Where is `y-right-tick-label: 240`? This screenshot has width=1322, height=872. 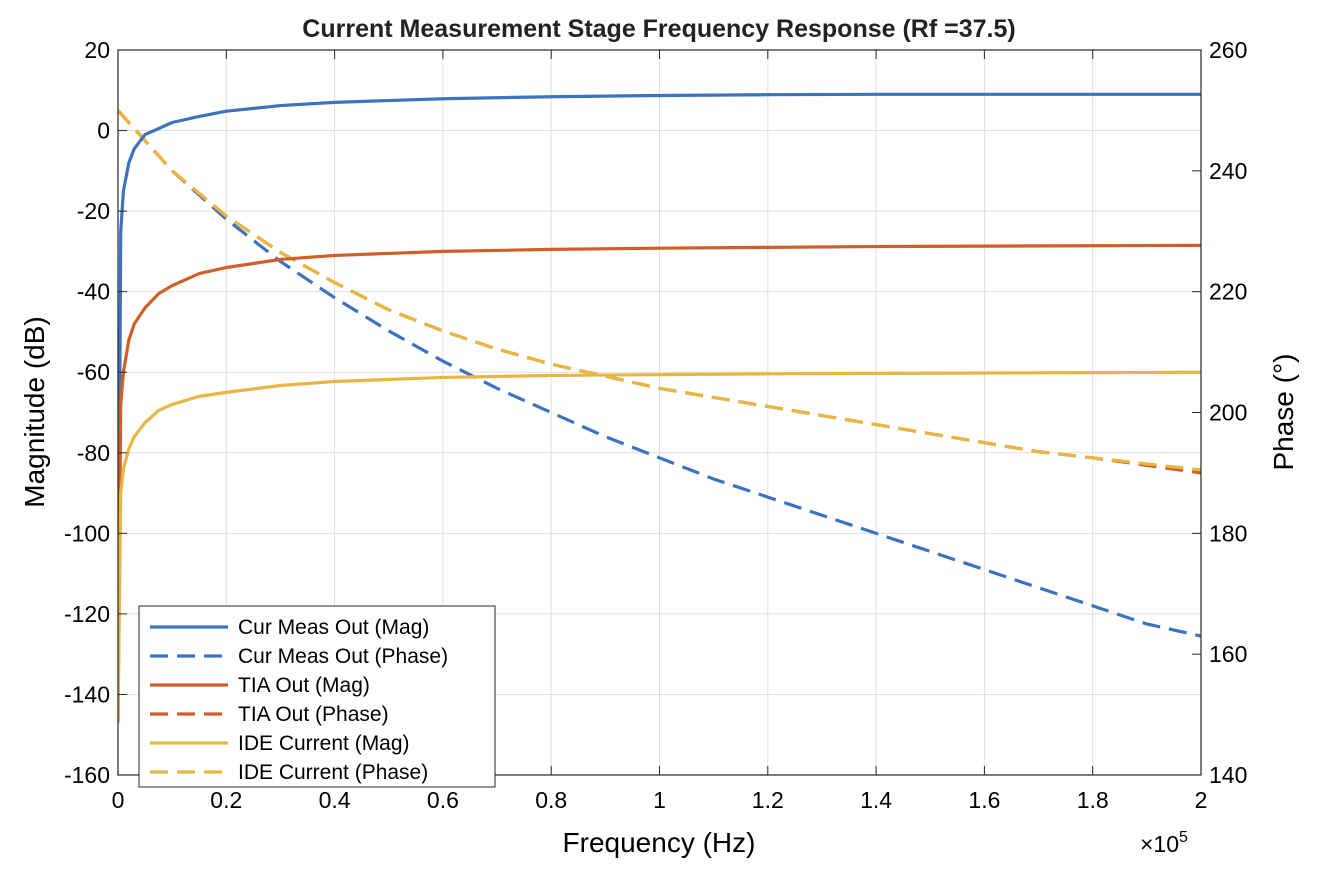 y-right-tick-label: 240 is located at coordinates (1228, 171).